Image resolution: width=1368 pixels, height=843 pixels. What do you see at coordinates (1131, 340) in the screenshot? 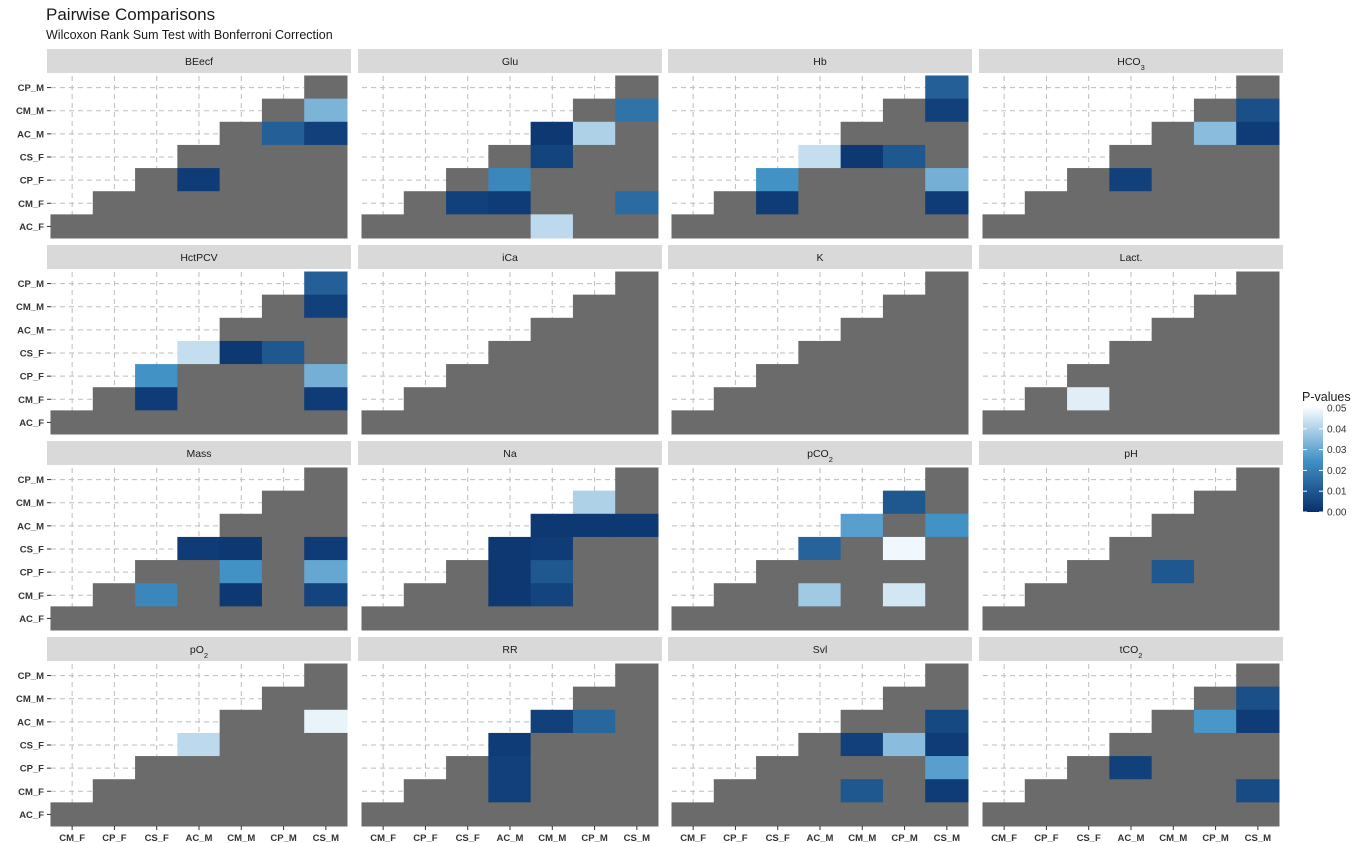
I see `panel-lact-: Lact.` at bounding box center [1131, 340].